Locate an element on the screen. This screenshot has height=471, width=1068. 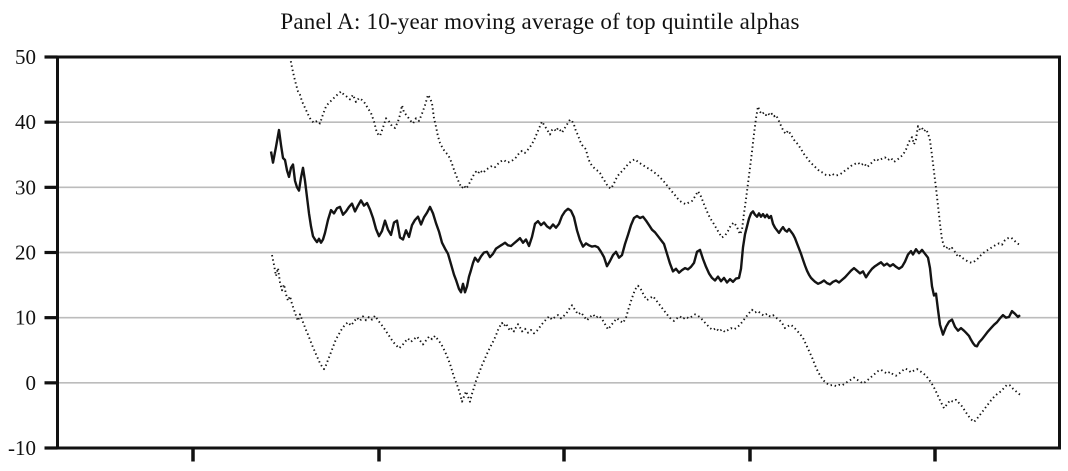
y-tick-label: -10 is located at coordinates (22, 448).